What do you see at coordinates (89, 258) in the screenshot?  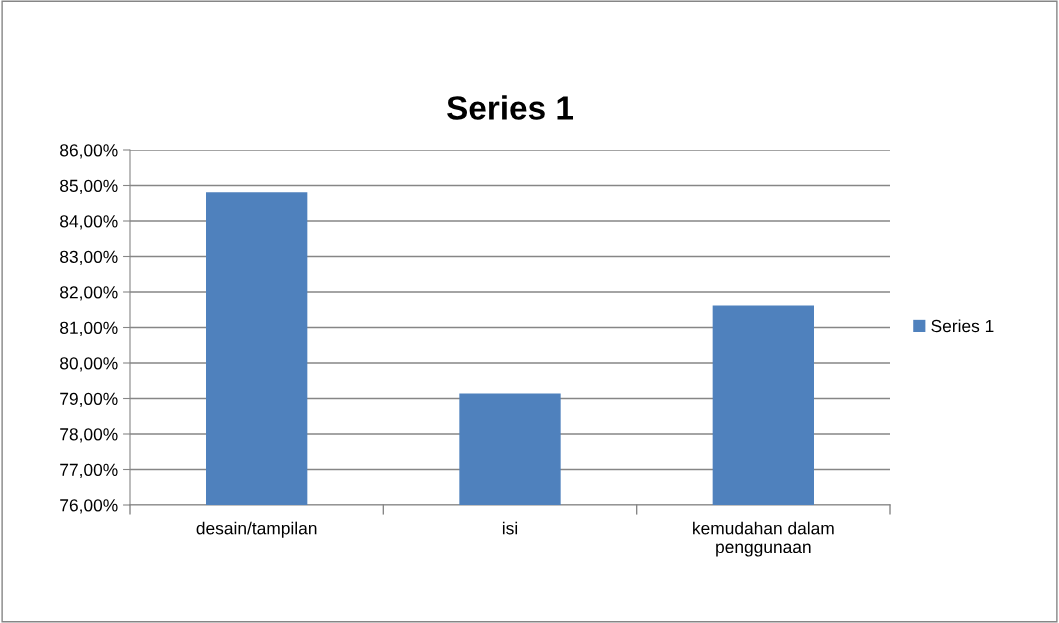 I see `y-tick-label: 83,00%` at bounding box center [89, 258].